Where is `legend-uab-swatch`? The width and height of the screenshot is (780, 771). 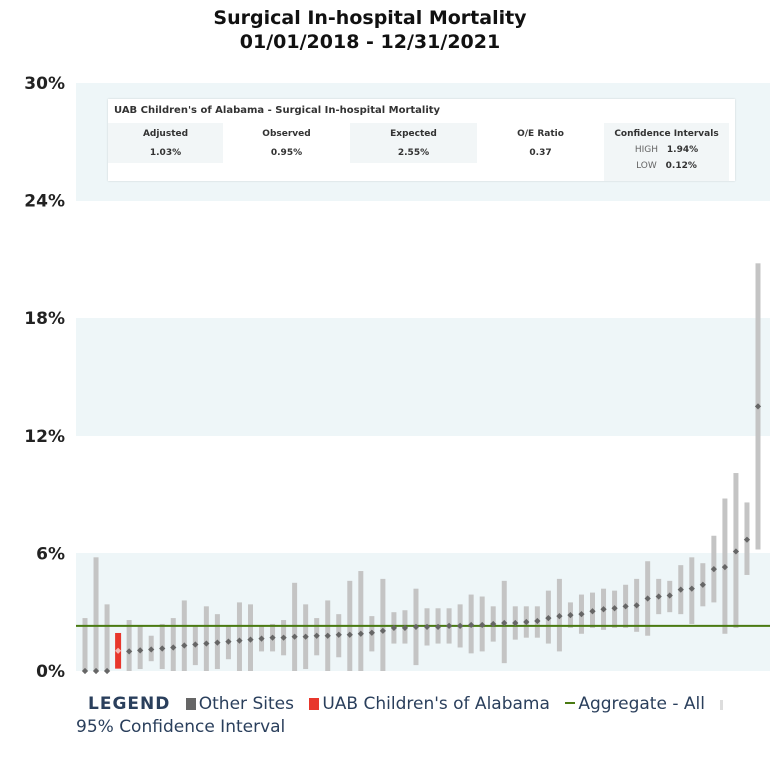
legend-uab-swatch is located at coordinates (314, 704).